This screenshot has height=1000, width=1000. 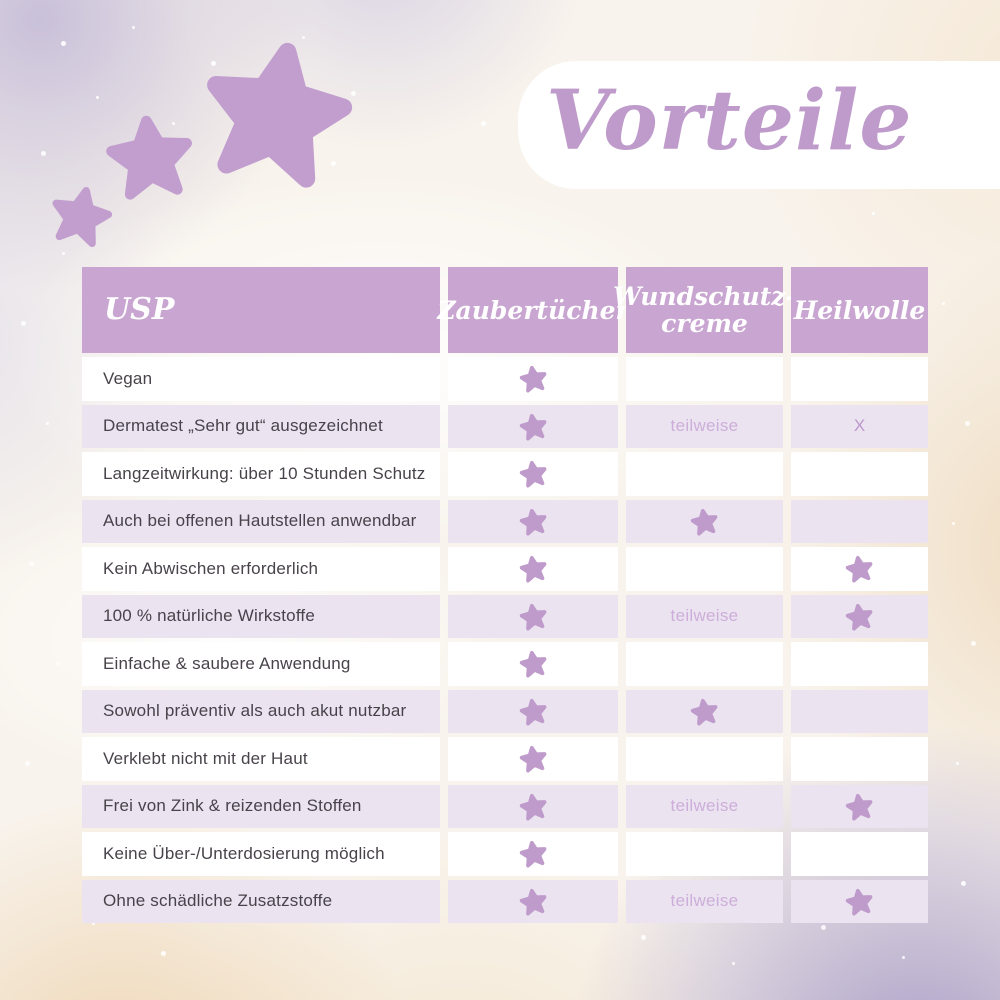 What do you see at coordinates (261, 664) in the screenshot?
I see `row-label: Einfache & saubere Anwendung` at bounding box center [261, 664].